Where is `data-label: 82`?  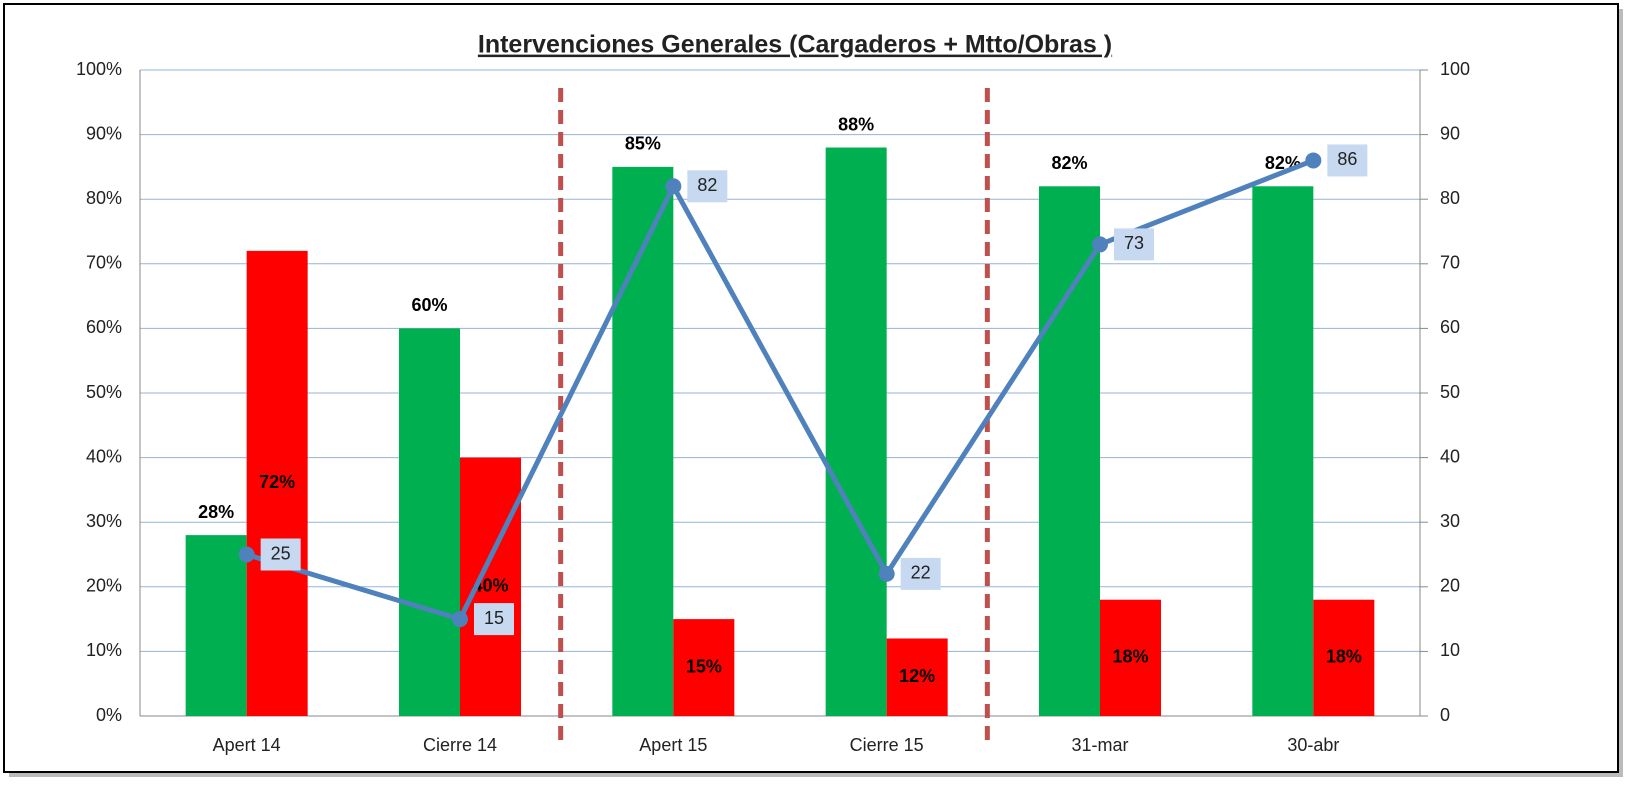
data-label: 82 is located at coordinates (707, 185).